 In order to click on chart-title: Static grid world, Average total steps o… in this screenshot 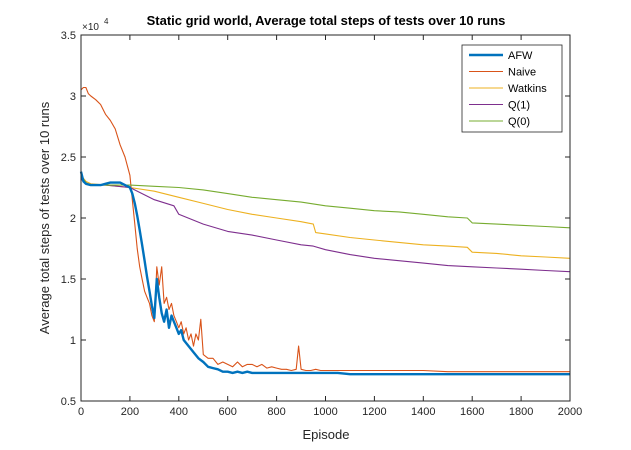, I will do `click(326, 20)`.